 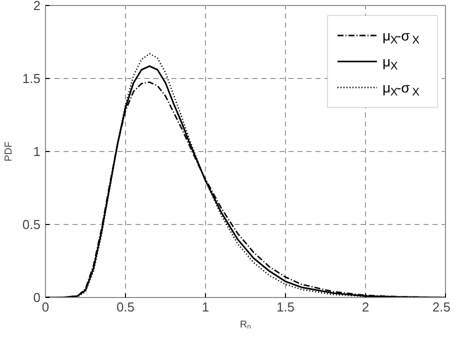 What do you see at coordinates (125, 307) in the screenshot?
I see `x-tick-label: 0.5` at bounding box center [125, 307].